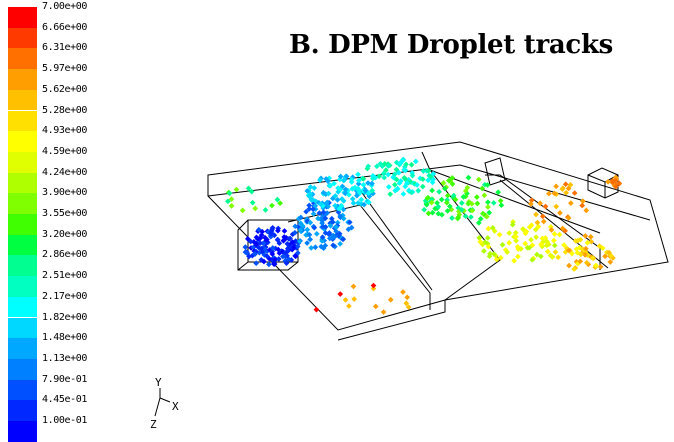 Image resolution: width=674 pixels, height=442 pixels. I want to click on cylinder, so click(495, 171).